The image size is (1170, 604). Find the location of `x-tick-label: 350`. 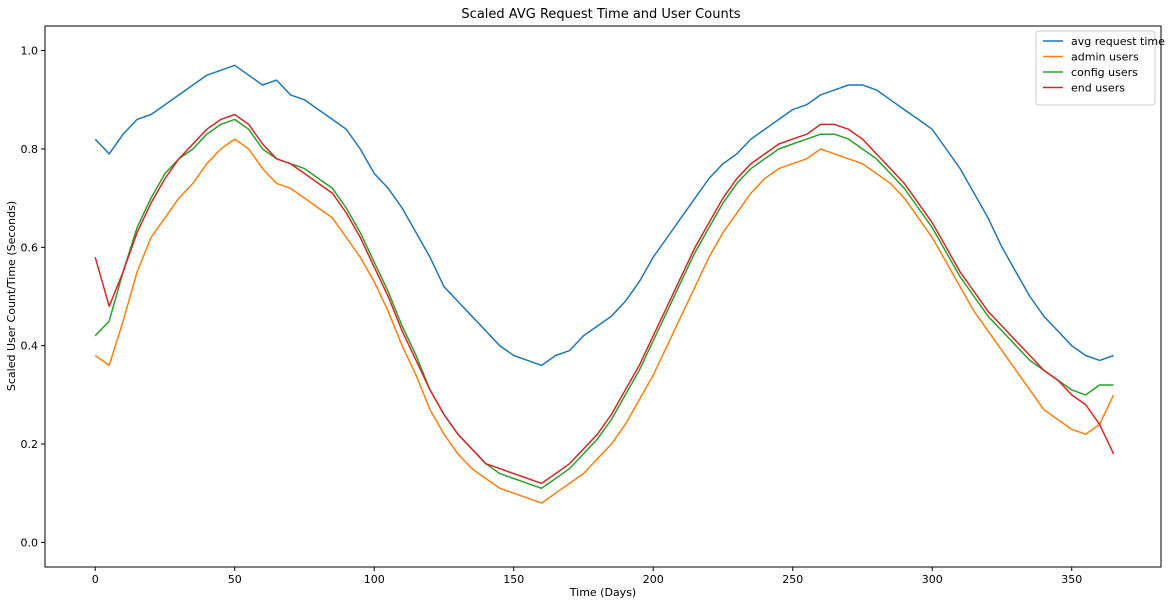

x-tick-label: 350 is located at coordinates (1071, 579).